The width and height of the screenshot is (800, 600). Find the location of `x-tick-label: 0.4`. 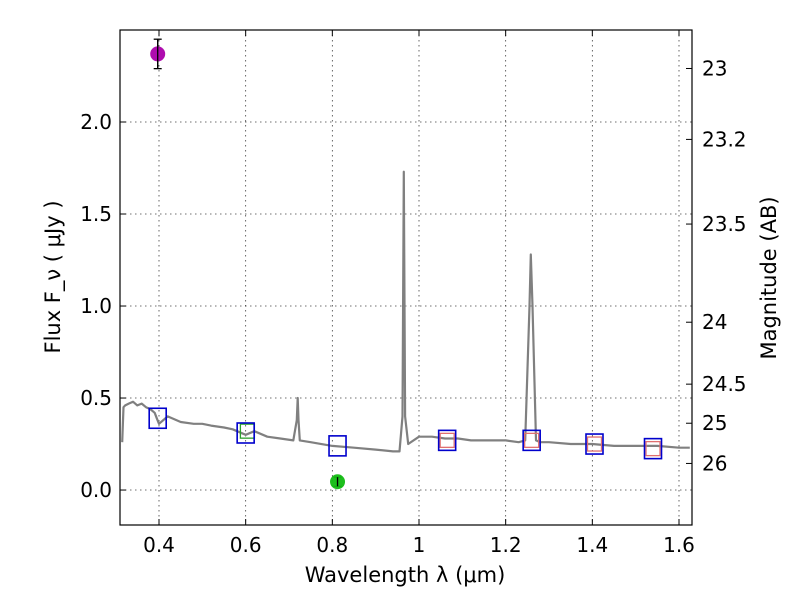

x-tick-label: 0.4 is located at coordinates (159, 545).